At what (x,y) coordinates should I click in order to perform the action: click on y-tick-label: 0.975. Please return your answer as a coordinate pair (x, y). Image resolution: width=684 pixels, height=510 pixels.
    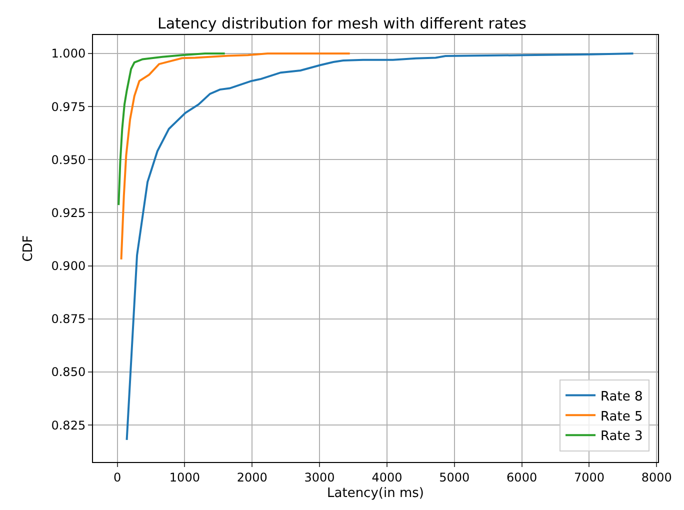
    Looking at the image, I should click on (68, 107).